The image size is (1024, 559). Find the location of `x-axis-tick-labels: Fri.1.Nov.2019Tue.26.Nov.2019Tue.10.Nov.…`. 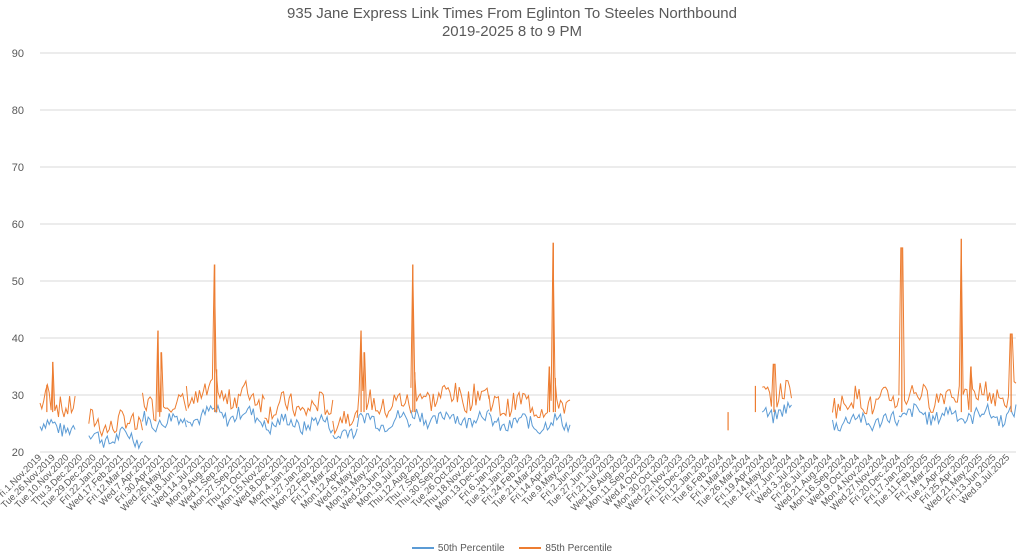

x-axis-tick-labels: Fri.1.Nov.2019Tue.26.Nov.2019Tue.10.Nov.… is located at coordinates (506, 483).